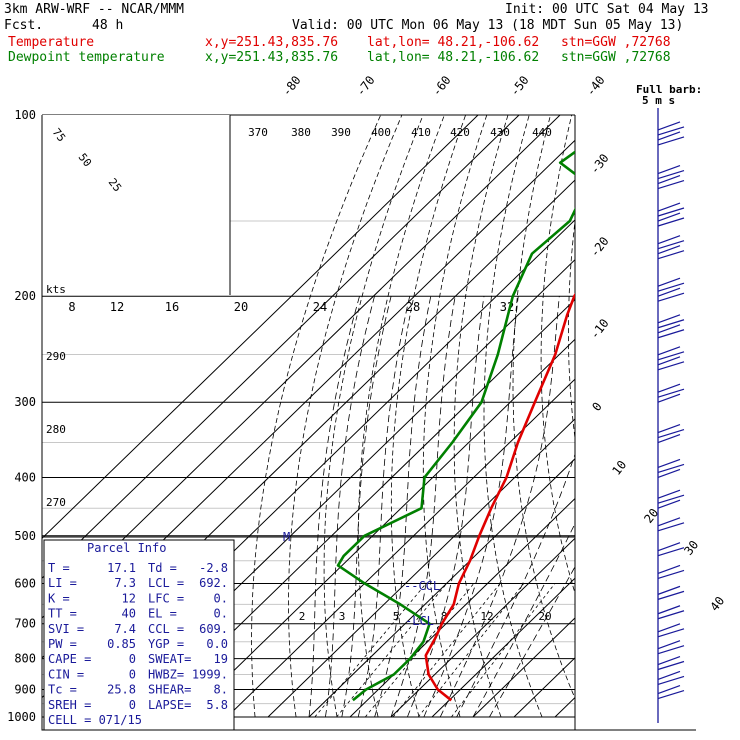  I want to click on theta-label: 440, so click(542, 132).